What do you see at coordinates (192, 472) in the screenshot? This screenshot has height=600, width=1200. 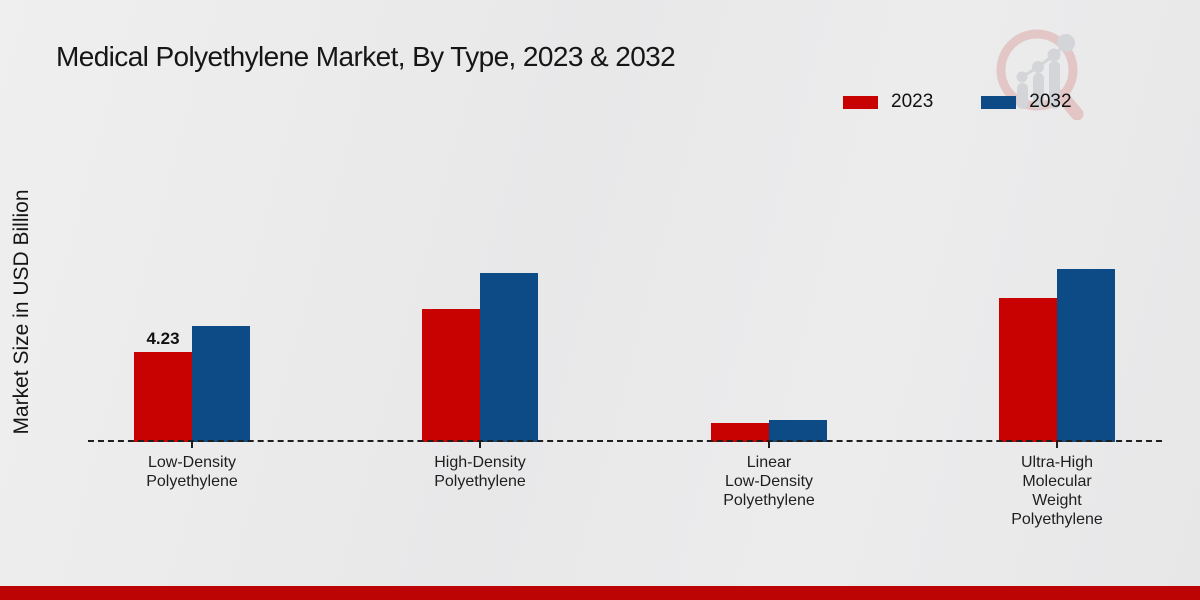 I see `category-label: Low-Density Polyethylene` at bounding box center [192, 472].